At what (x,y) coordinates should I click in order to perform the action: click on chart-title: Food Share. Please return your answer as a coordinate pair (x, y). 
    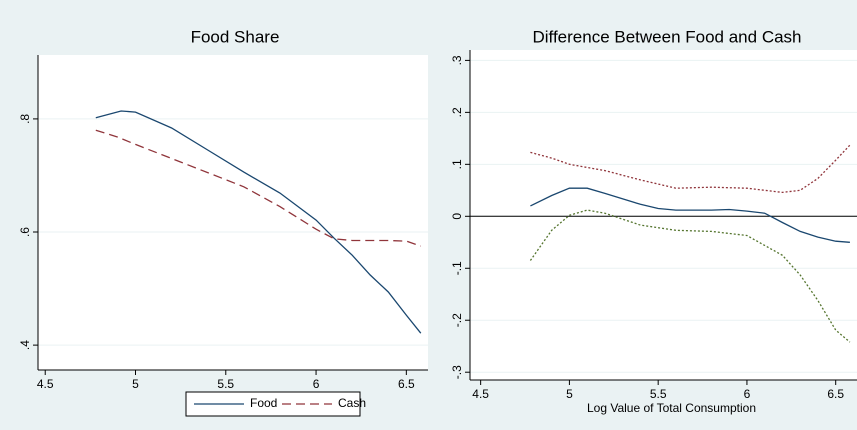
    Looking at the image, I should click on (235, 36).